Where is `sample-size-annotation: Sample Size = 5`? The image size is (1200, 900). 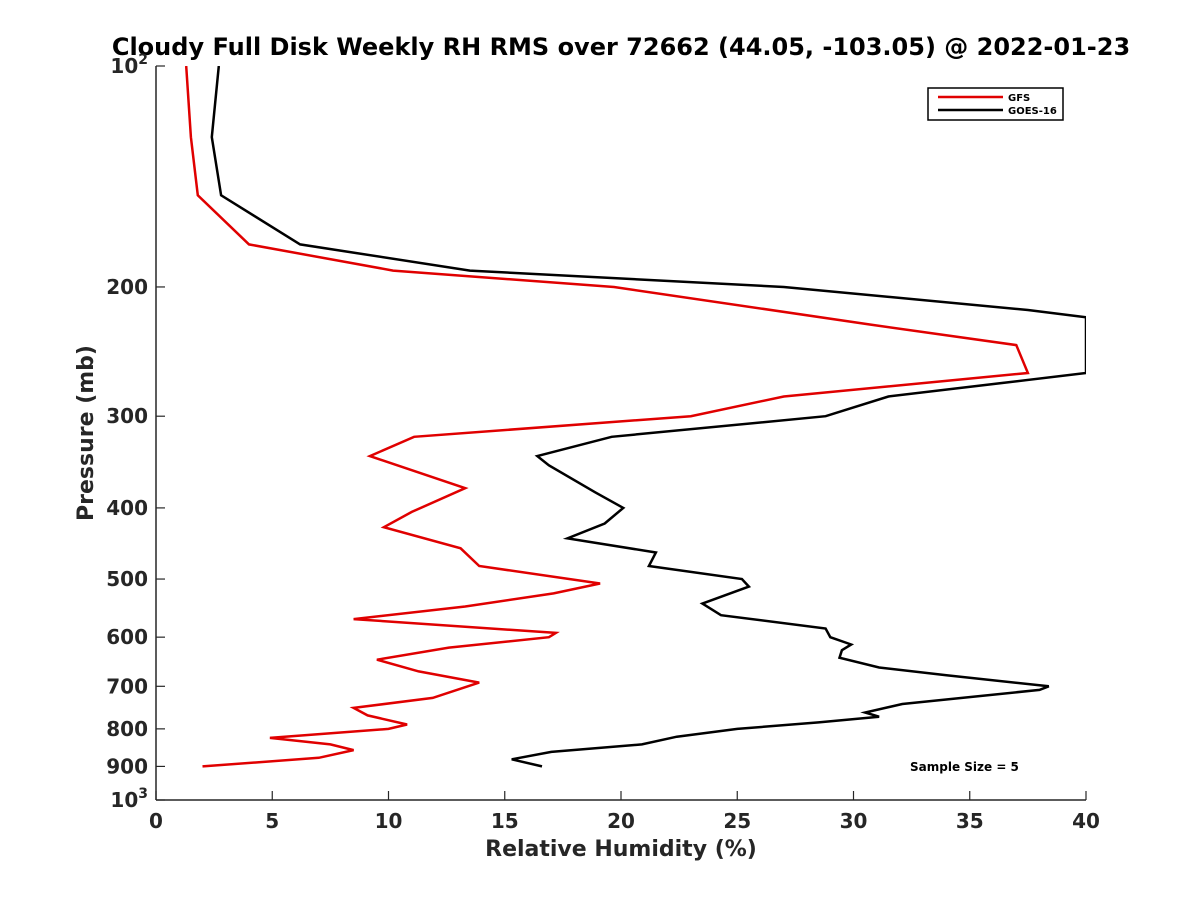 sample-size-annotation: Sample Size = 5 is located at coordinates (964, 767).